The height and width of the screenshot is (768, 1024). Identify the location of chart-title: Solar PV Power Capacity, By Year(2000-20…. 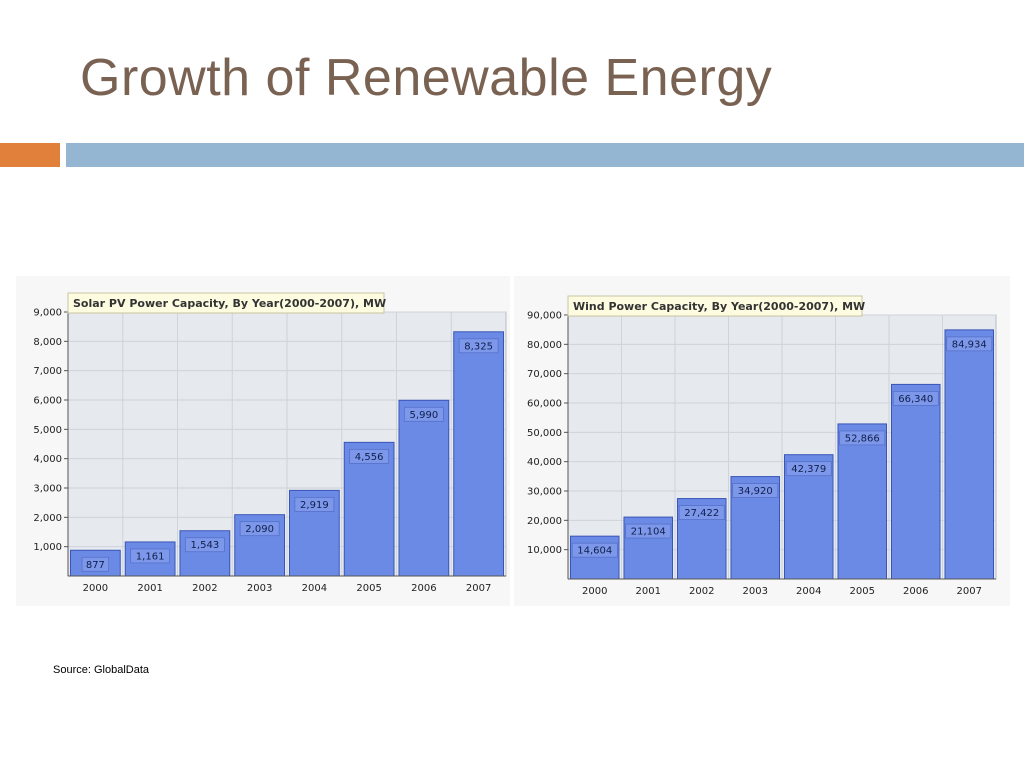
(229, 303).